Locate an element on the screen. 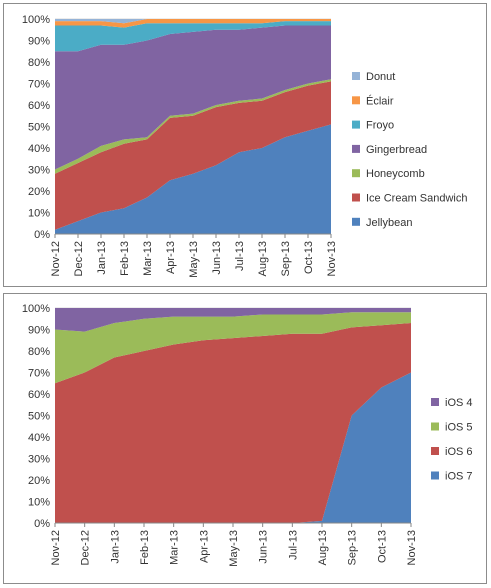 This screenshot has height=588, width=491. legend-label-ios-4: iOS 4 is located at coordinates (459, 403).